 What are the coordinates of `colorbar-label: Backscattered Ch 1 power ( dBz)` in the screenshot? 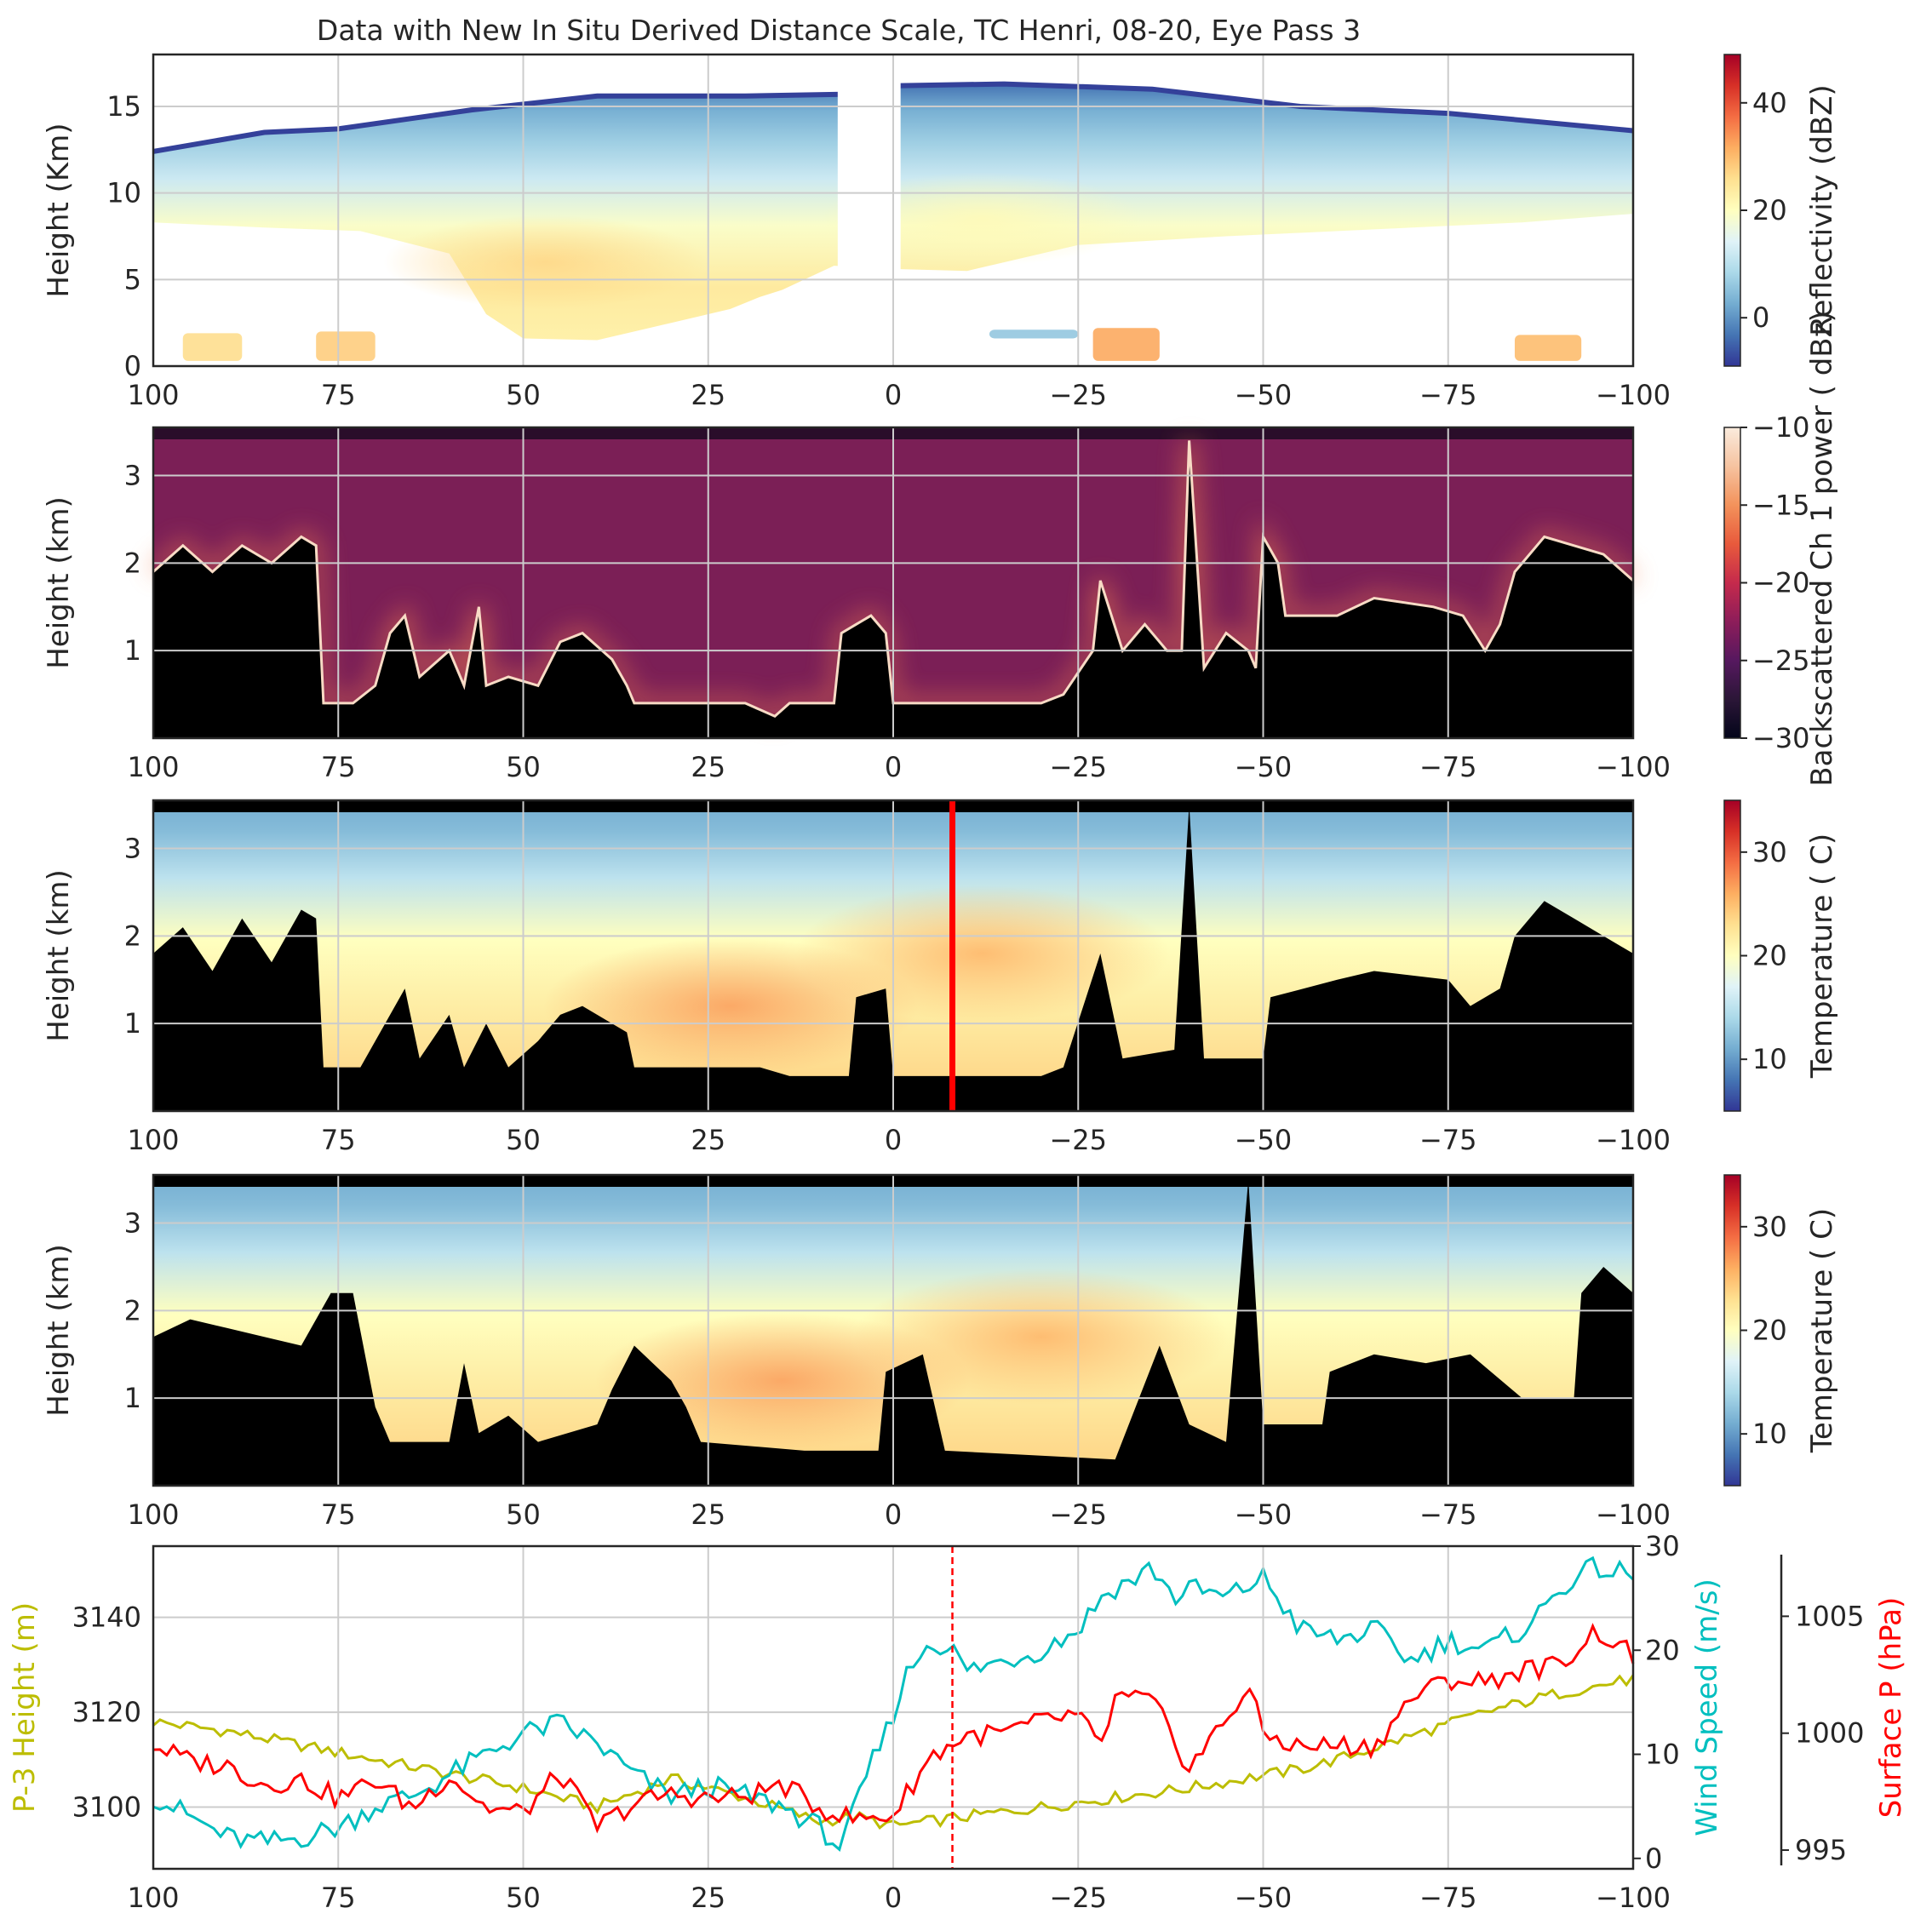 It's located at (1822, 548).